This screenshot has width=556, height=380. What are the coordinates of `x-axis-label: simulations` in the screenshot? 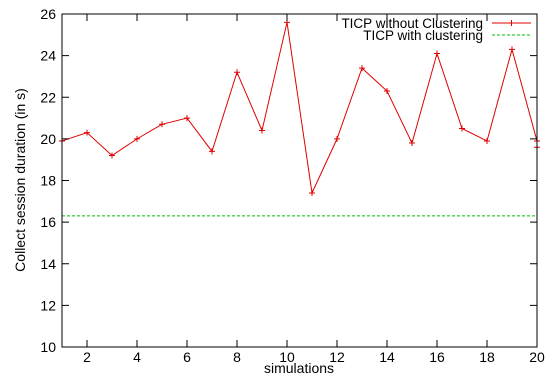 It's located at (299, 368).